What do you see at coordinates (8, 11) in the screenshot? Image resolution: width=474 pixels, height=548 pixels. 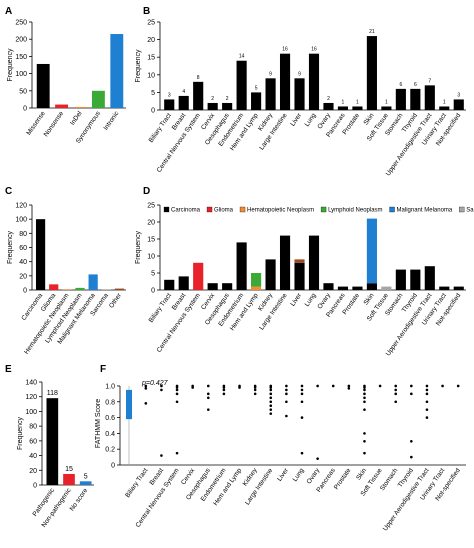 I see `panel-letter: A` at bounding box center [8, 11].